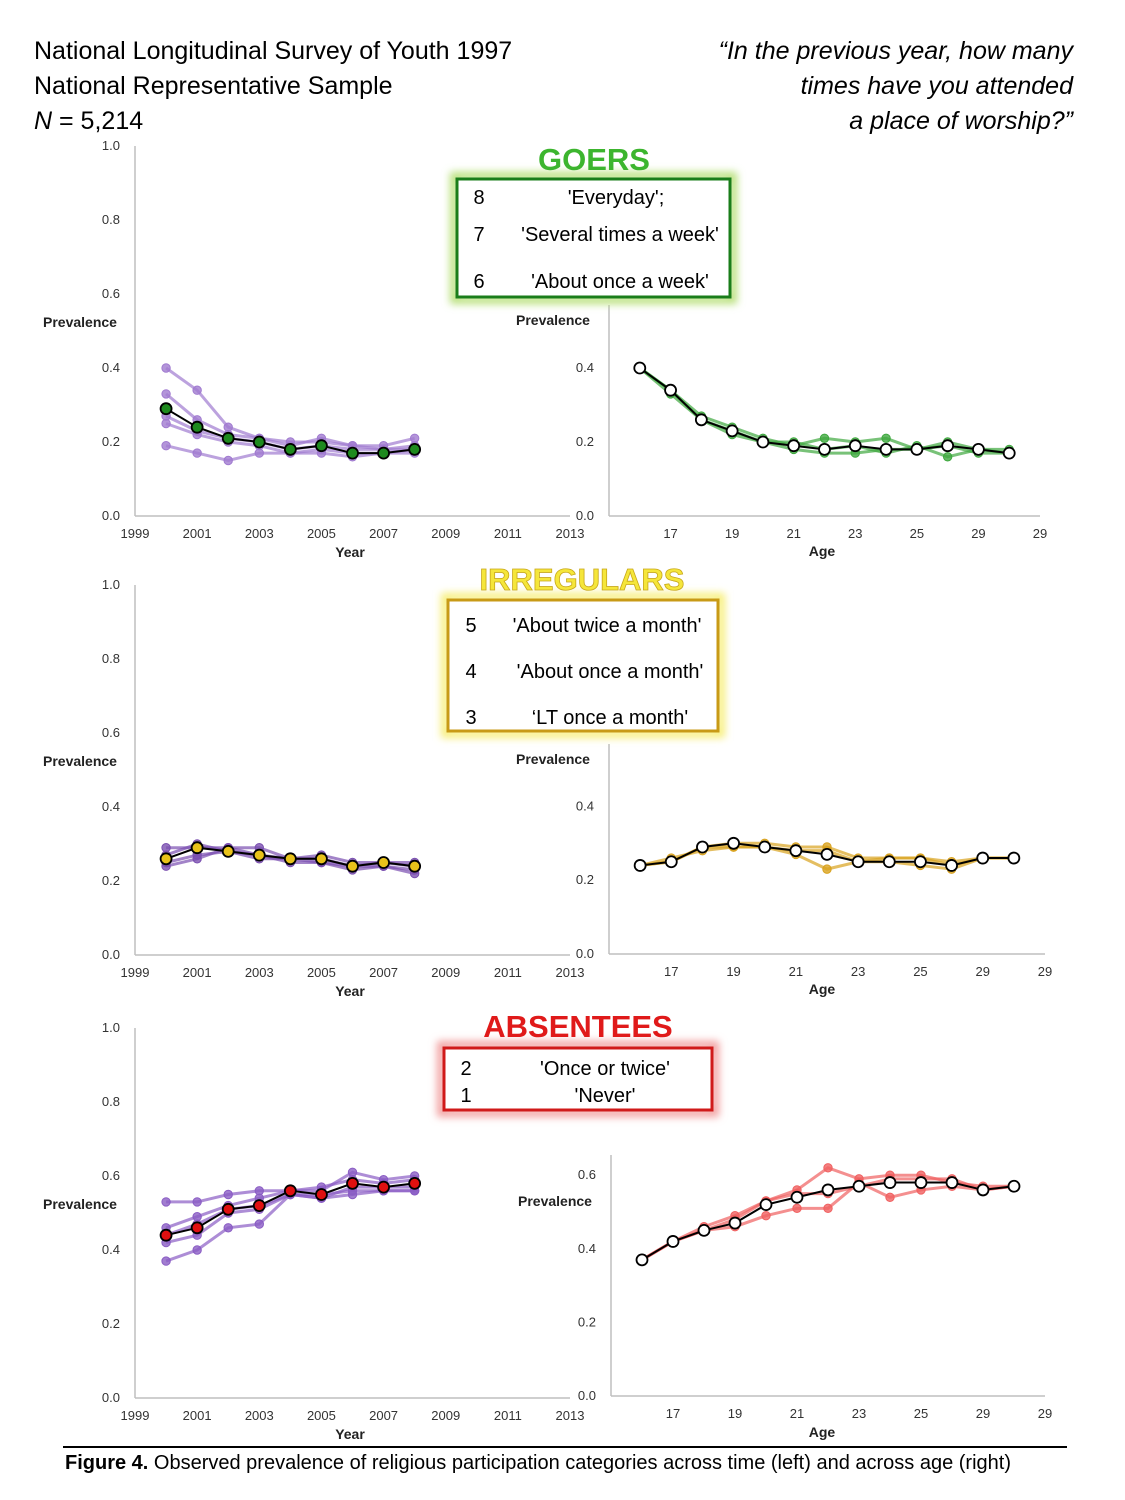 This screenshot has height=1500, width=1125. What do you see at coordinates (111, 880) in the screenshot?
I see `irregulars-year-ytick-label: 0.2` at bounding box center [111, 880].